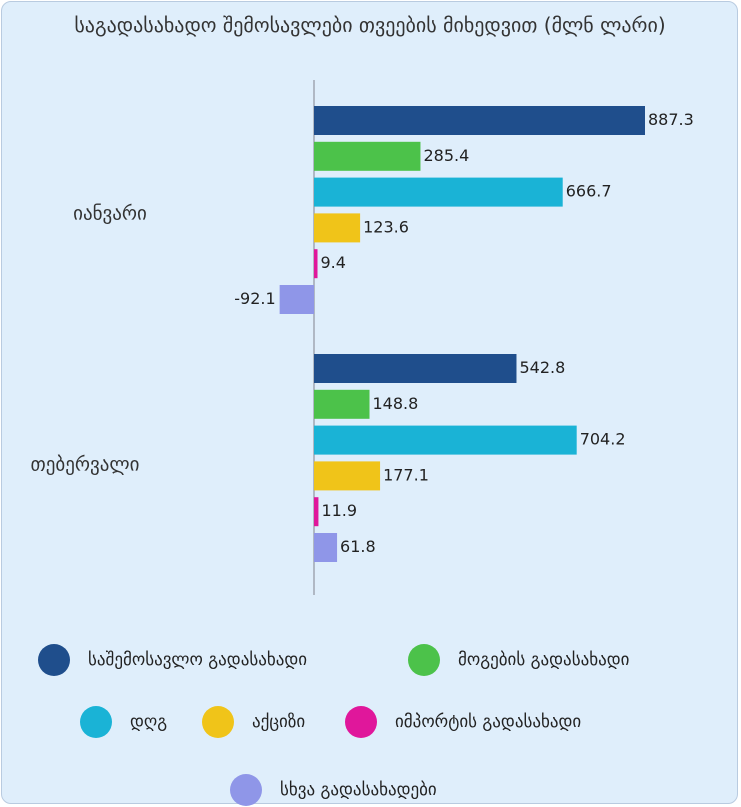 The image size is (741, 807). What do you see at coordinates (406, 474) in the screenshot?
I see `value-label: 177.1` at bounding box center [406, 474].